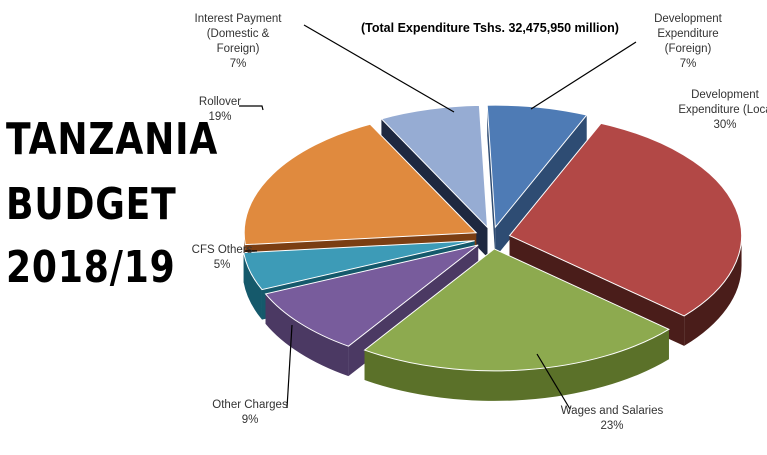 The height and width of the screenshot is (455, 767). What do you see at coordinates (725, 95) in the screenshot?
I see `slice-label-line-1-0: Development` at bounding box center [725, 95].